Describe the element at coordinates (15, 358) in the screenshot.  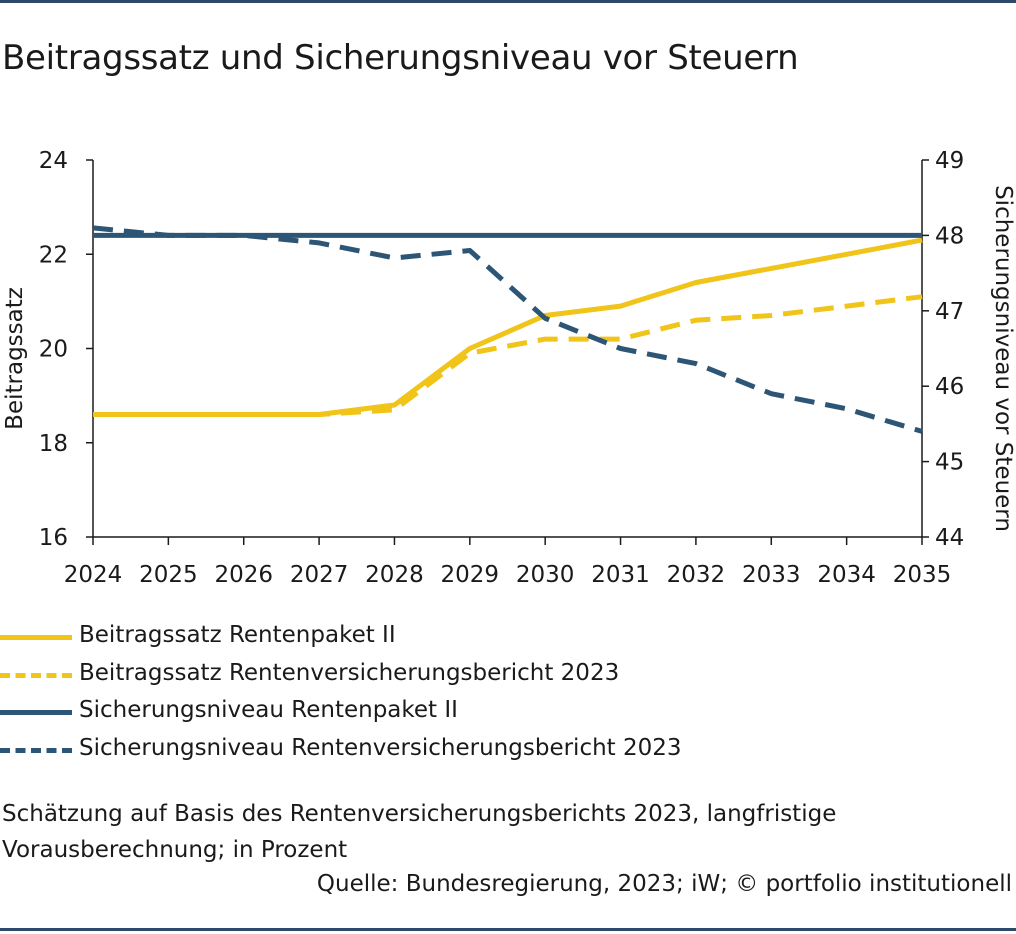
I see `y-axis-title-left: Beitragssatz` at that location.